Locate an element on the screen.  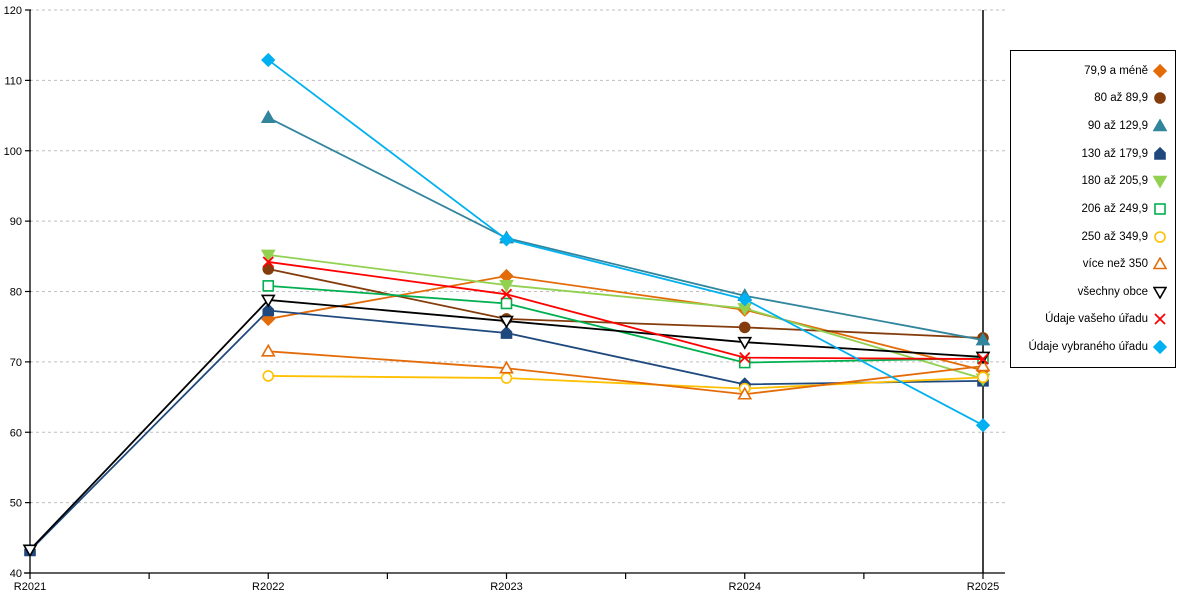
legend-label: 180 až 205,9 is located at coordinates (1114, 181).